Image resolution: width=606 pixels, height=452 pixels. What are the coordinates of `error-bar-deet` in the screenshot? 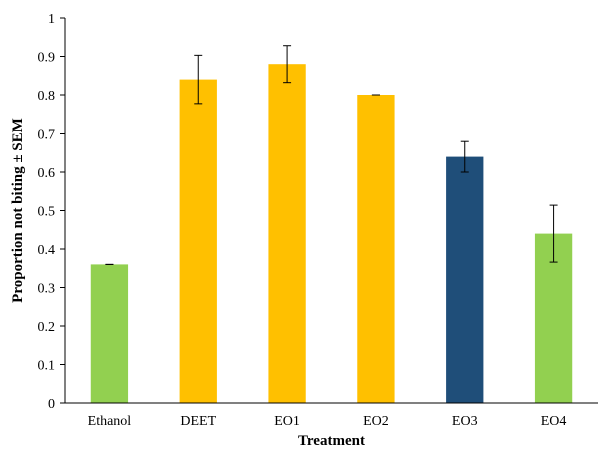 It's located at (198, 79).